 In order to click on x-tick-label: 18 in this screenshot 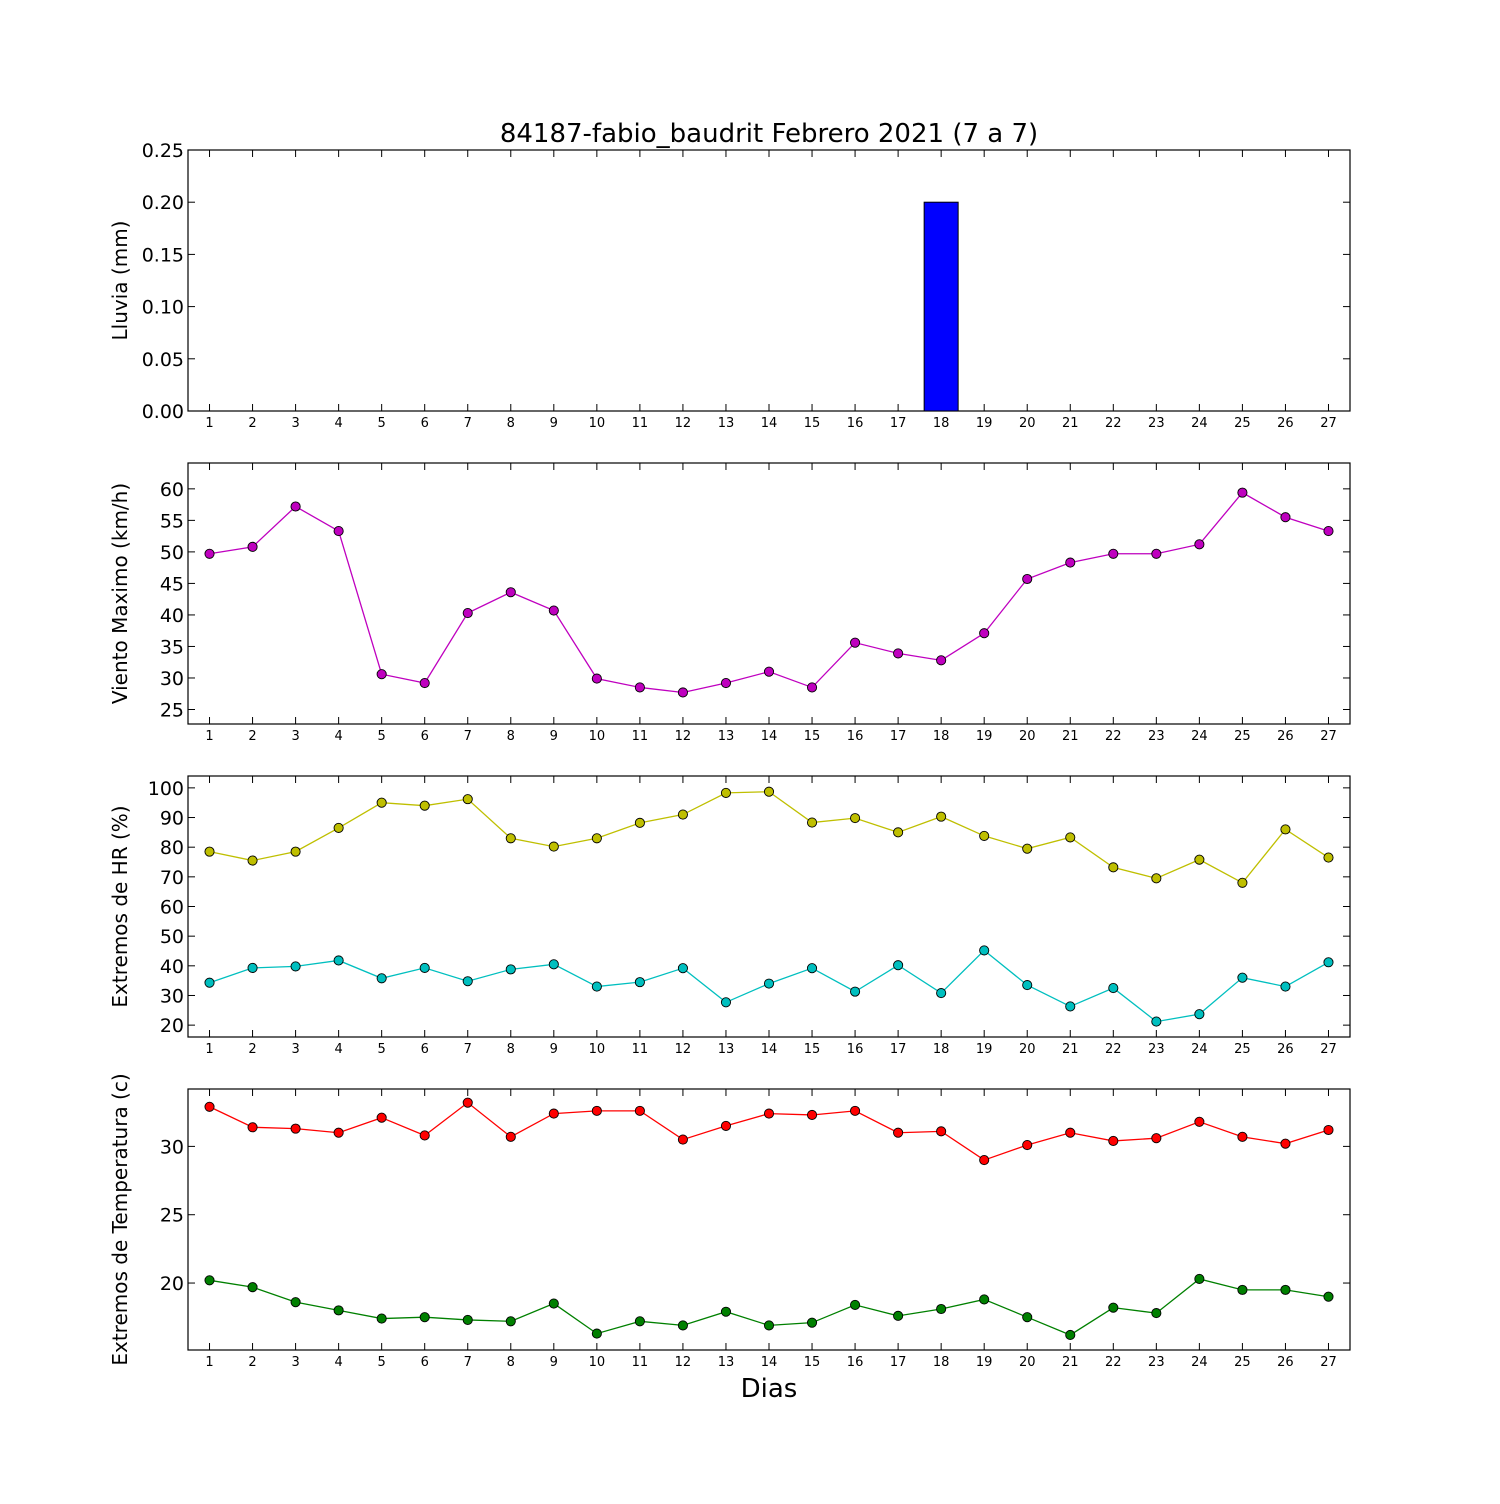, I will do `click(941, 1362)`.